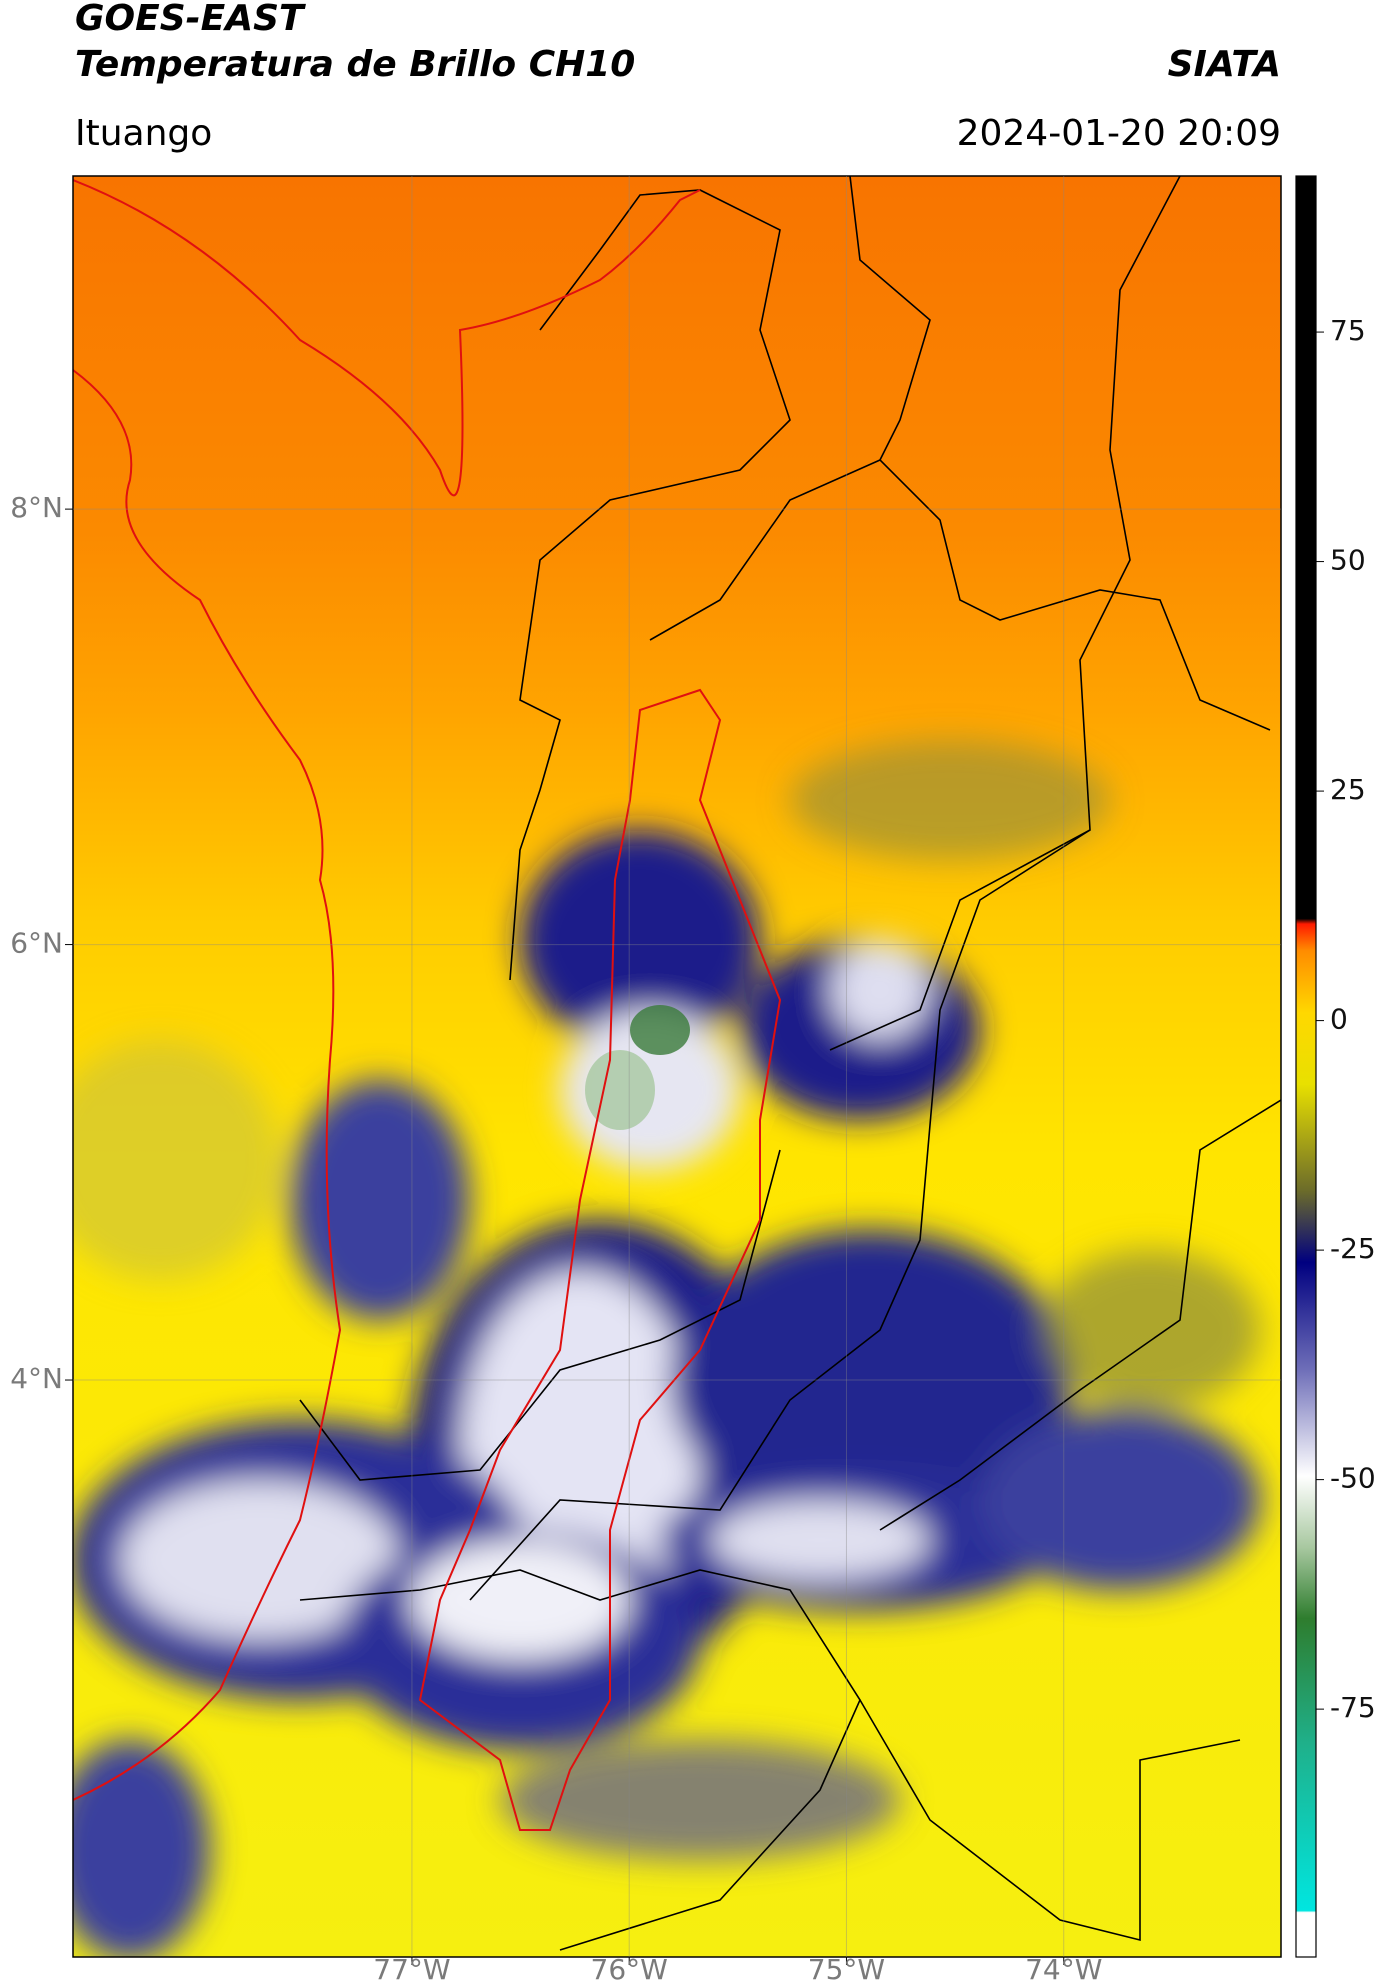 This screenshot has height=1985, width=1384. Describe the element at coordinates (36, 507) in the screenshot. I see `y-tick-label: 8°N` at that location.